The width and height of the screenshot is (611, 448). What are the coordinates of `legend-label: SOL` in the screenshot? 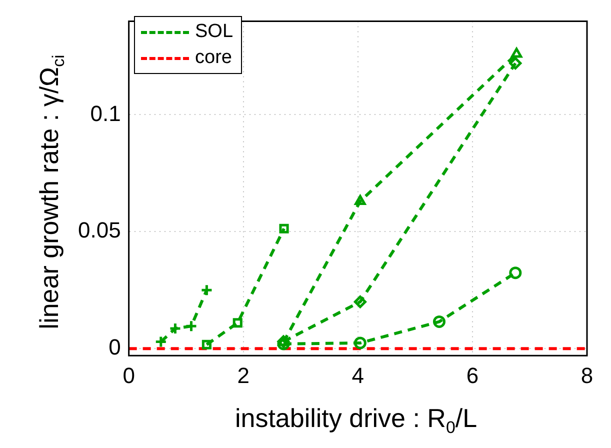 It's located at (214, 32).